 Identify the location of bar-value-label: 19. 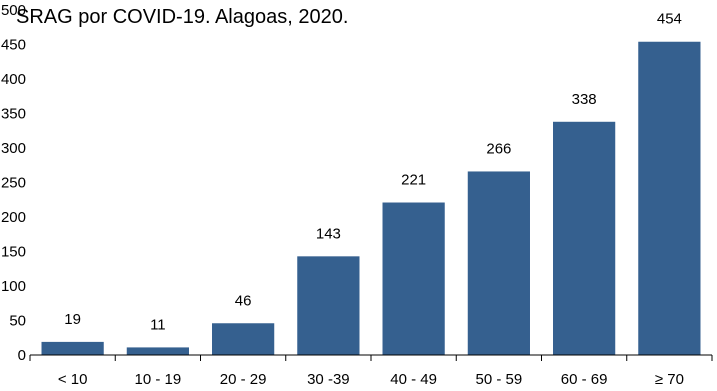
(72, 319).